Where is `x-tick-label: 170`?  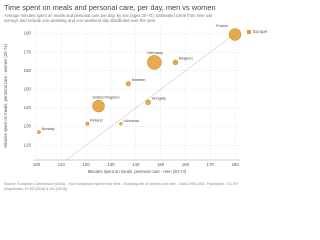
x-tick-label: 170 is located at coordinates (211, 164).